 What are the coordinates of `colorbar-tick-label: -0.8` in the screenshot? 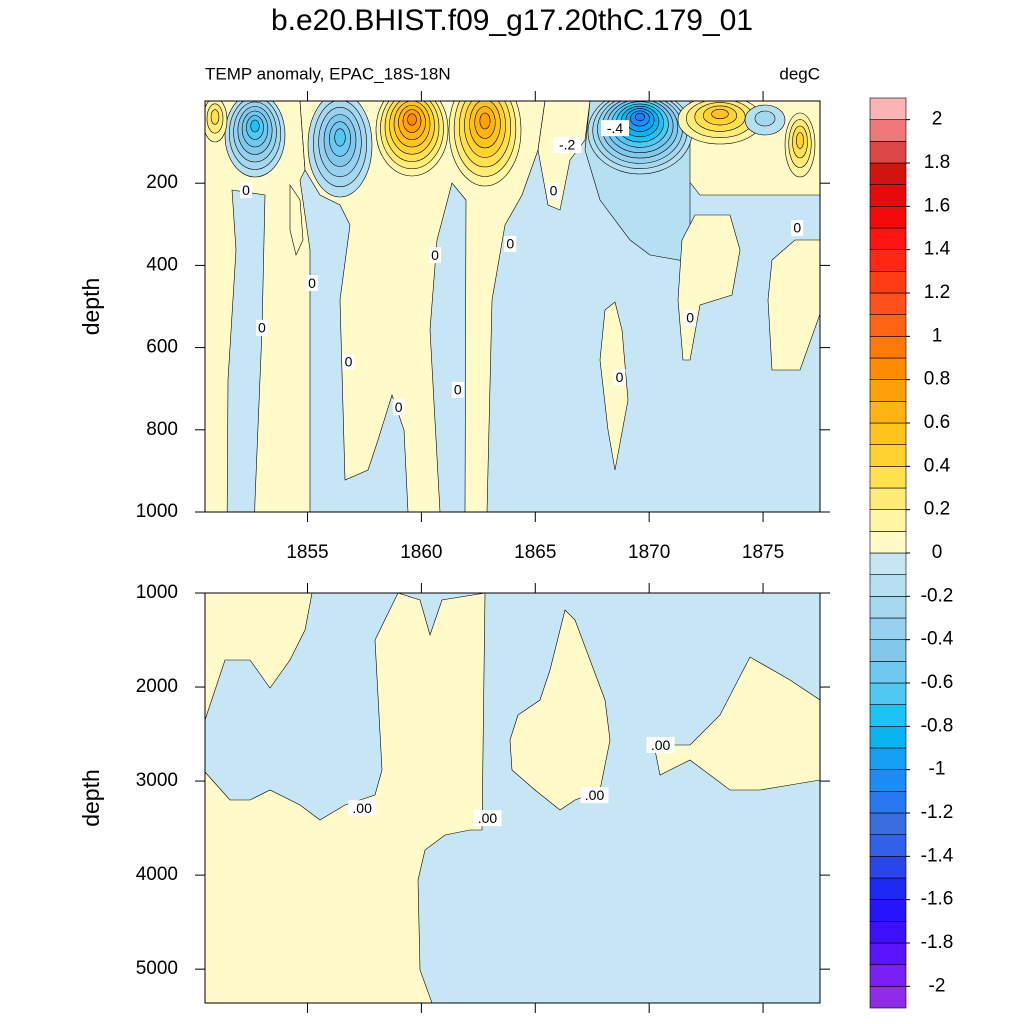 It's located at (937, 725).